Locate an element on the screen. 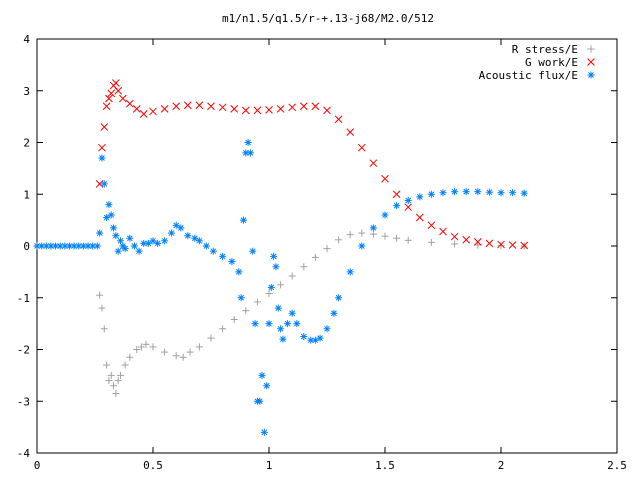 Image resolution: width=640 pixels, height=480 pixels. x-tick-label: 1.5 is located at coordinates (385, 465).